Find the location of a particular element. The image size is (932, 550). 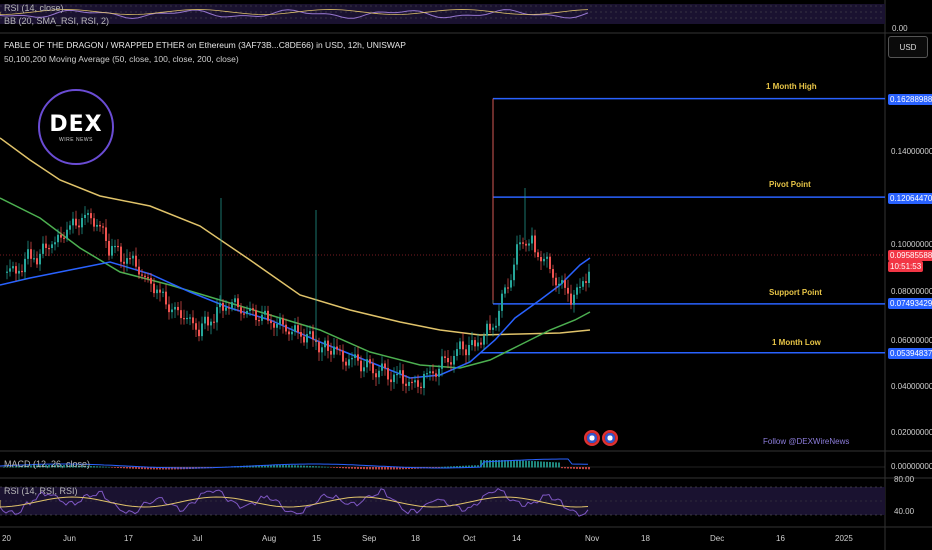

level-tag-support: 0.07493429 is located at coordinates (910, 303).